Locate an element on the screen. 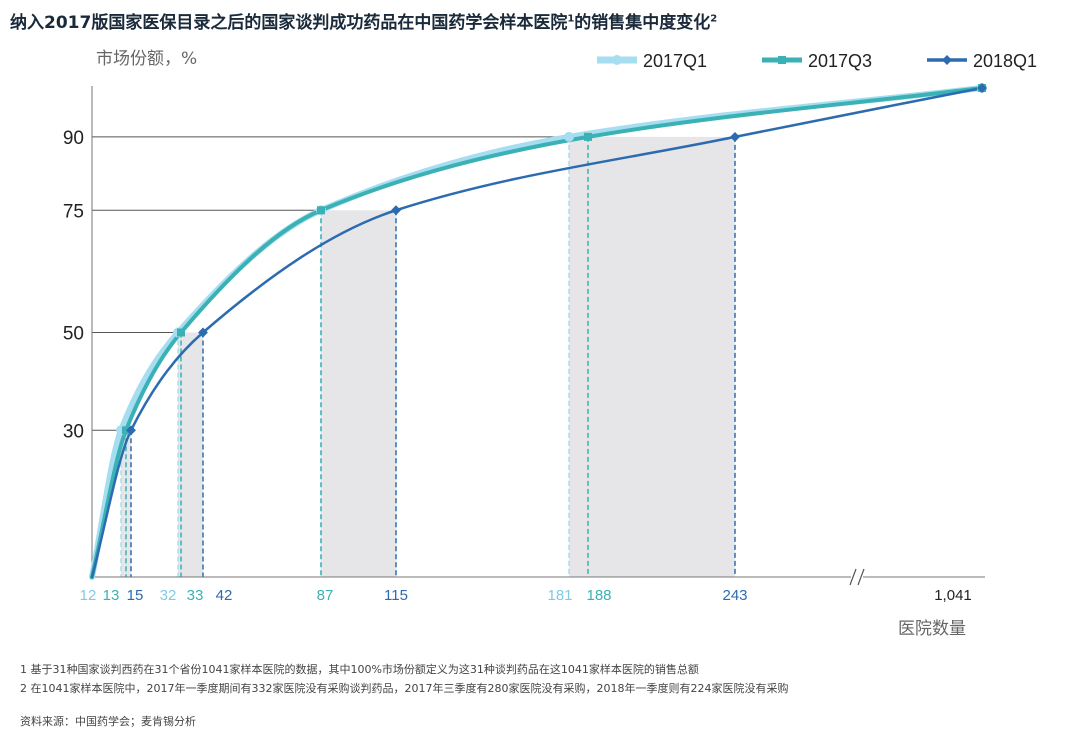 The height and width of the screenshot is (743, 1080). title-footnote-ref-2: 2 is located at coordinates (714, 19).